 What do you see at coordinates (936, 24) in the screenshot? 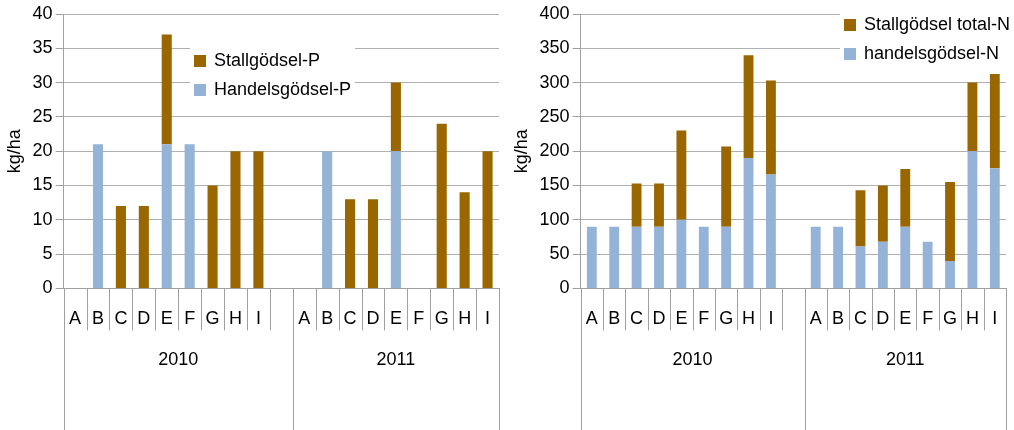
I see `legend-label: Stallgödsel total-N` at bounding box center [936, 24].